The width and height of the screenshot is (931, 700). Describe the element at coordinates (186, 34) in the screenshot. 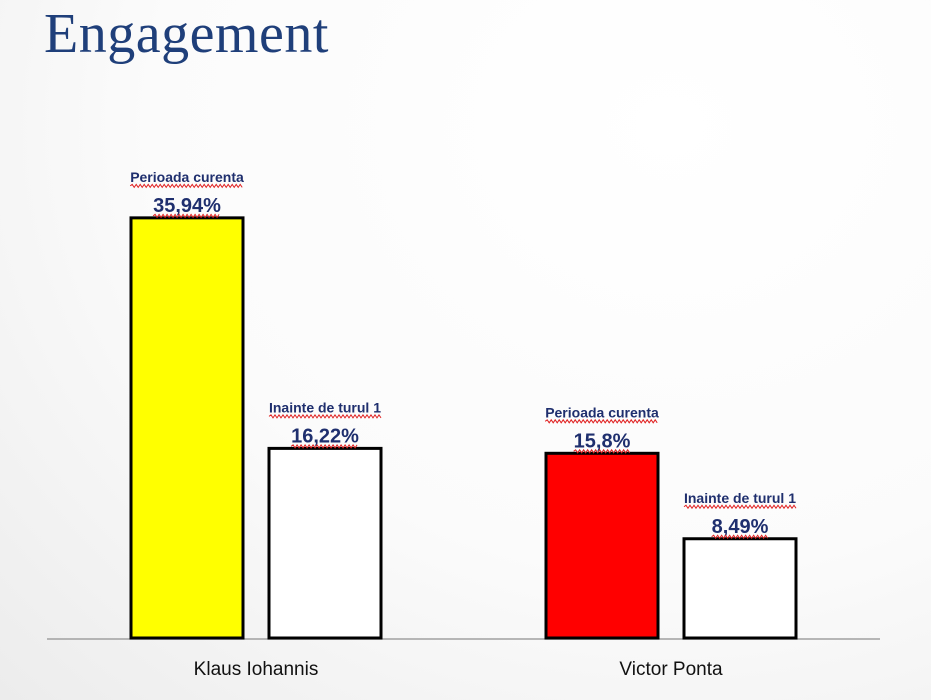

I see `slide-title: Engagement` at that location.